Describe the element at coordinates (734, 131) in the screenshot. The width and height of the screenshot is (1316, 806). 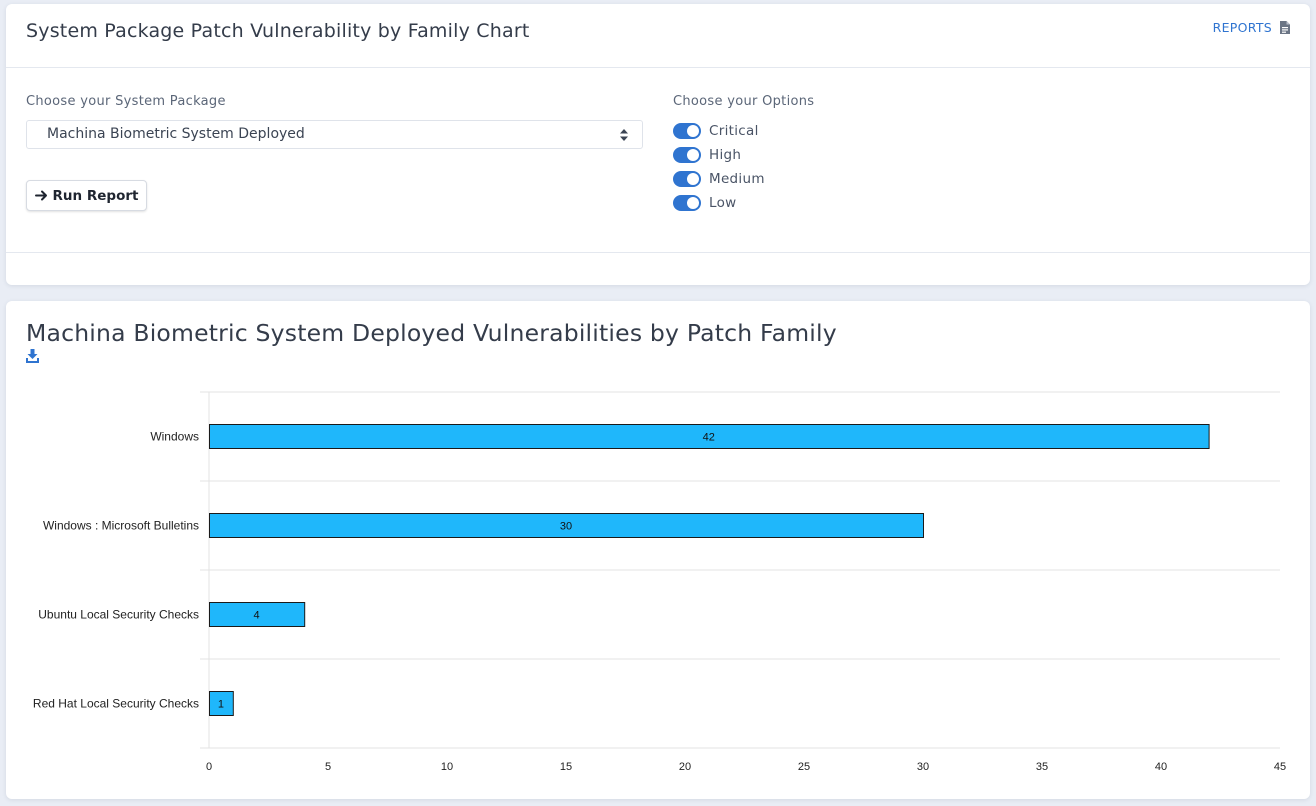
I see `option-label: Critical` at that location.